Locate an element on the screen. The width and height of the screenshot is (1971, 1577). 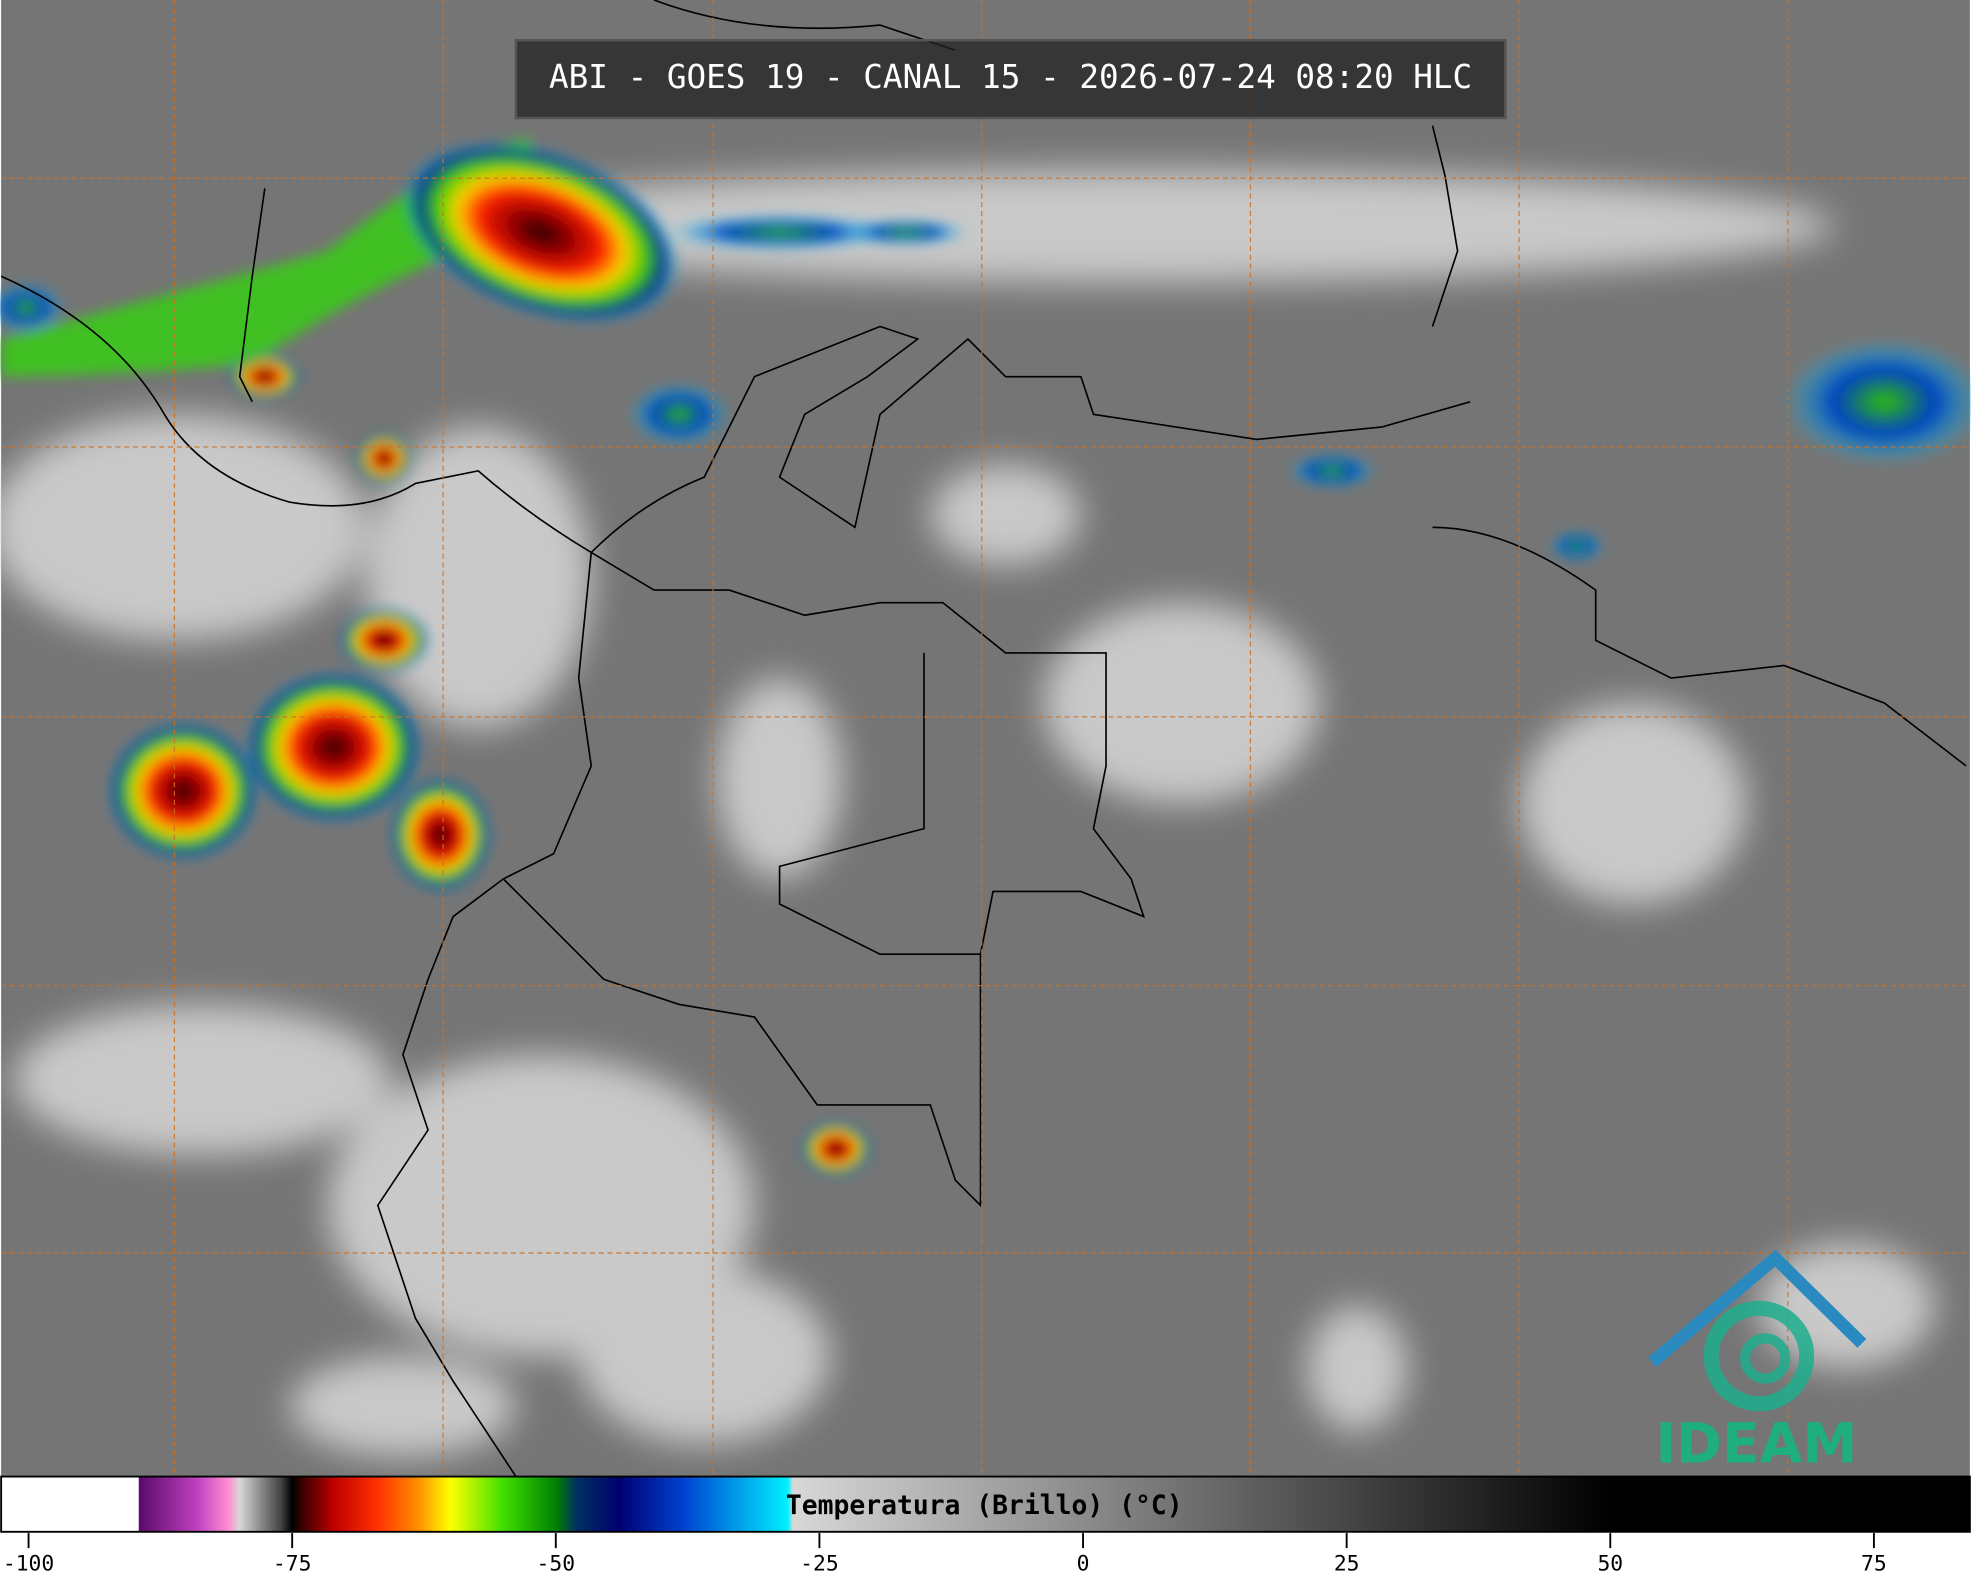
colorbar-tick-label: 25 is located at coordinates (1347, 1563).